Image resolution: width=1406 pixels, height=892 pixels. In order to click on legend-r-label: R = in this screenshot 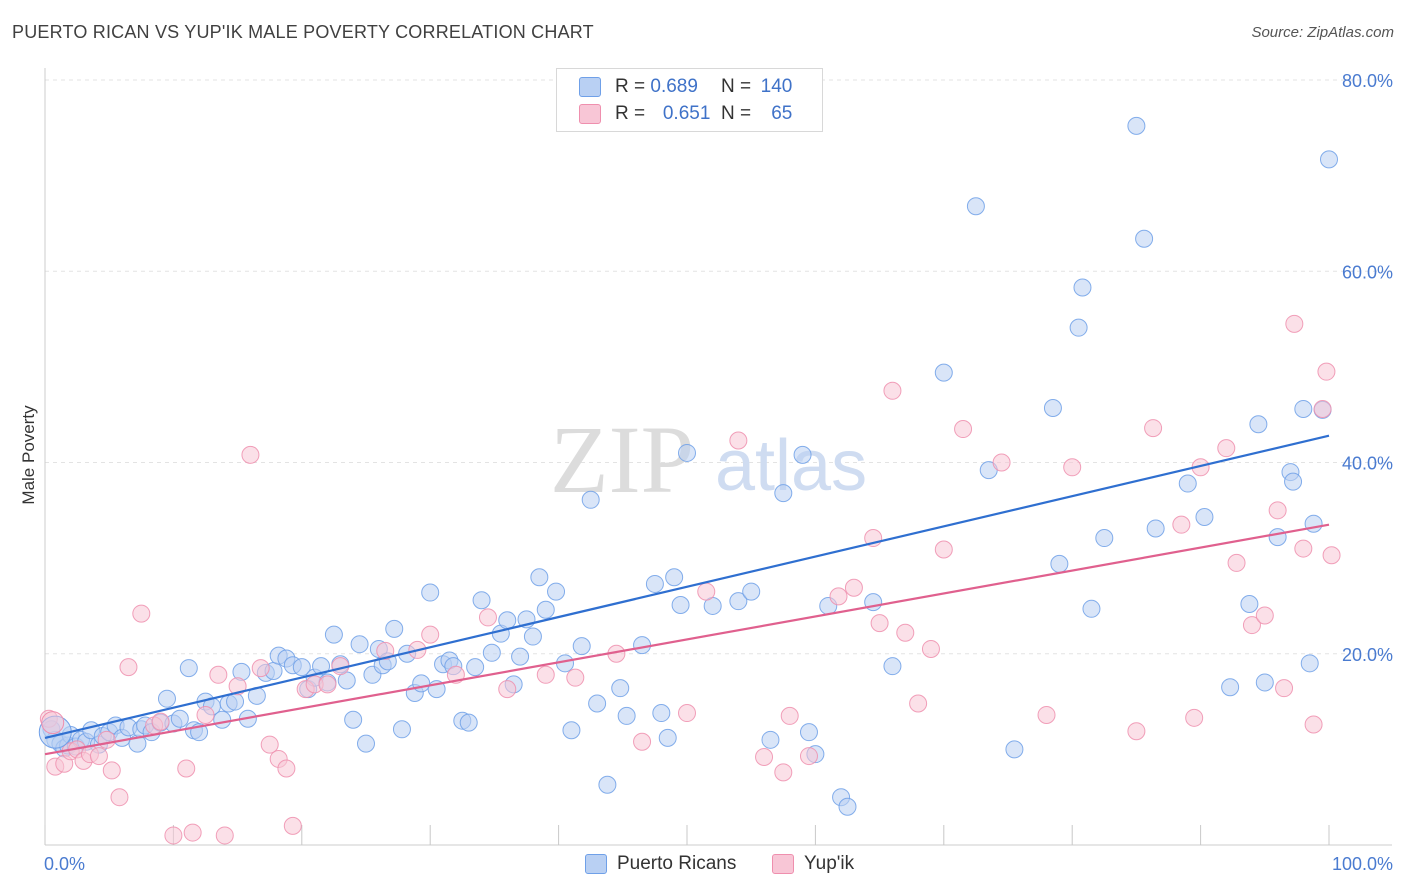, I will do `click(630, 113)`.